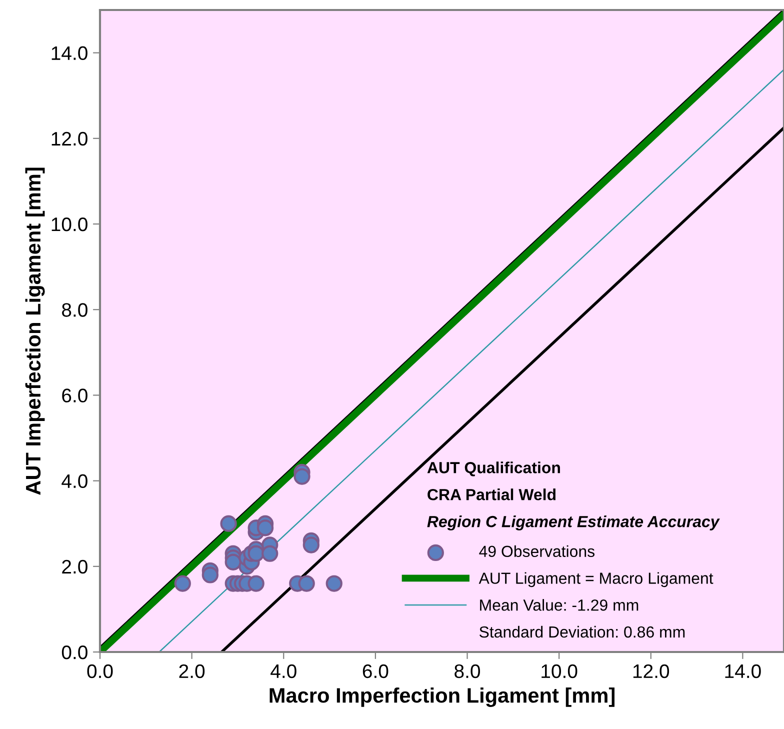 The width and height of the screenshot is (784, 729). Describe the element at coordinates (75, 310) in the screenshot. I see `y-tick-label: 8.0` at that location.